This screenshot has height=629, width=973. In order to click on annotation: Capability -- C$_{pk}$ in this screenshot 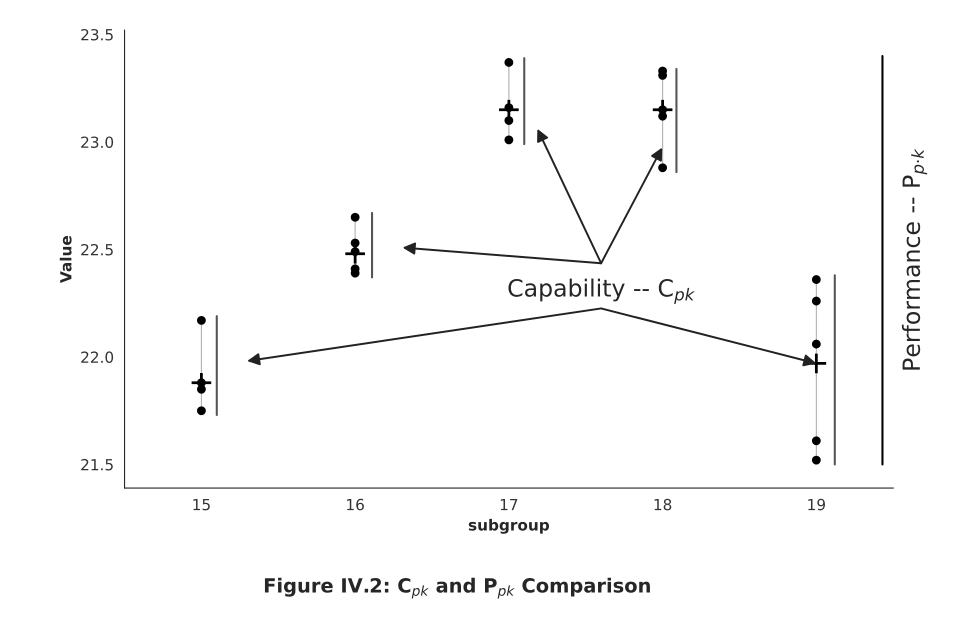, I will do `click(601, 291)`.